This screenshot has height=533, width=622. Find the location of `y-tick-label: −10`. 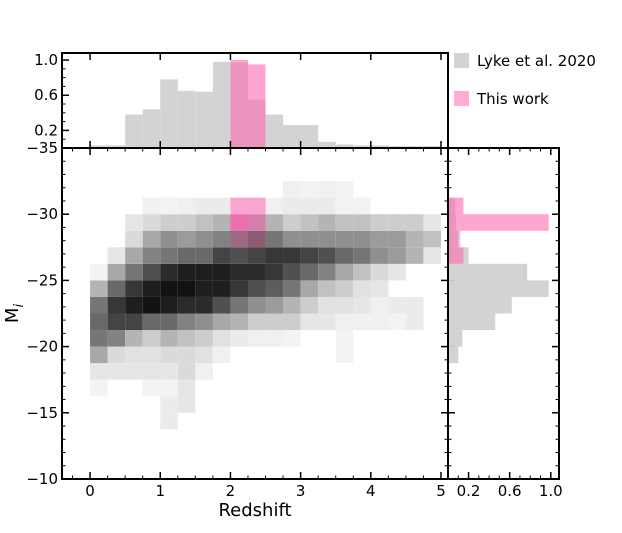

y-tick-label: −10 is located at coordinates (42, 479).